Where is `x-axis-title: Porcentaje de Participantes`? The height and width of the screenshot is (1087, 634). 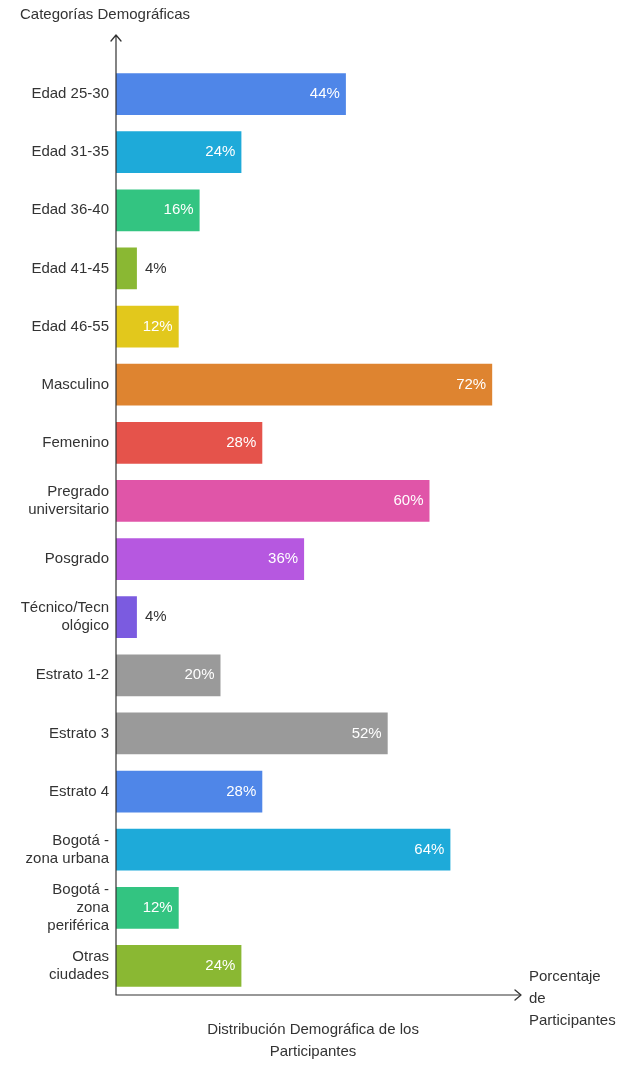 x-axis-title: Porcentaje de Participantes is located at coordinates (572, 998).